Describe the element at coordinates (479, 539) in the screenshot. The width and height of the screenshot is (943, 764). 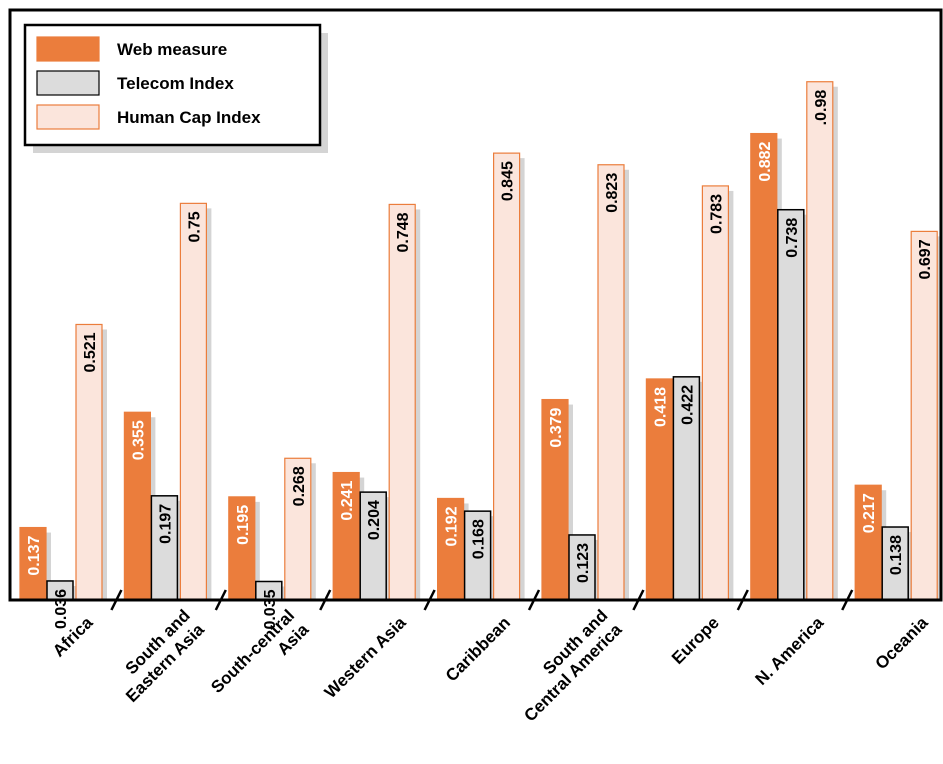
I see `bar-value-label-1-4: 0.168` at that location.